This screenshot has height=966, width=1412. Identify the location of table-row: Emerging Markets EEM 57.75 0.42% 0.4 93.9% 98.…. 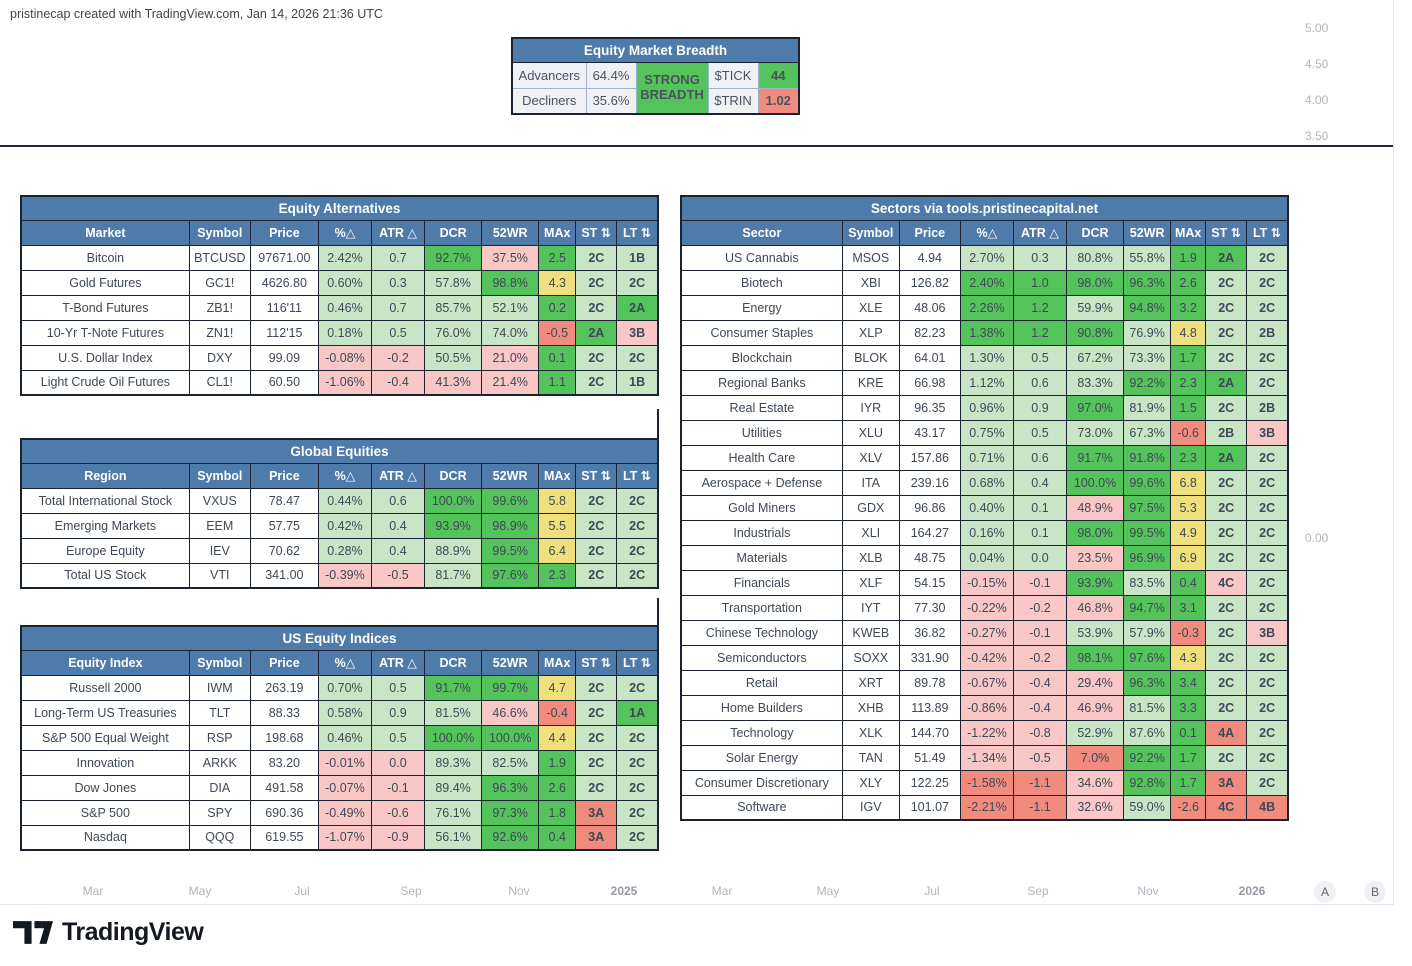
(339, 525).